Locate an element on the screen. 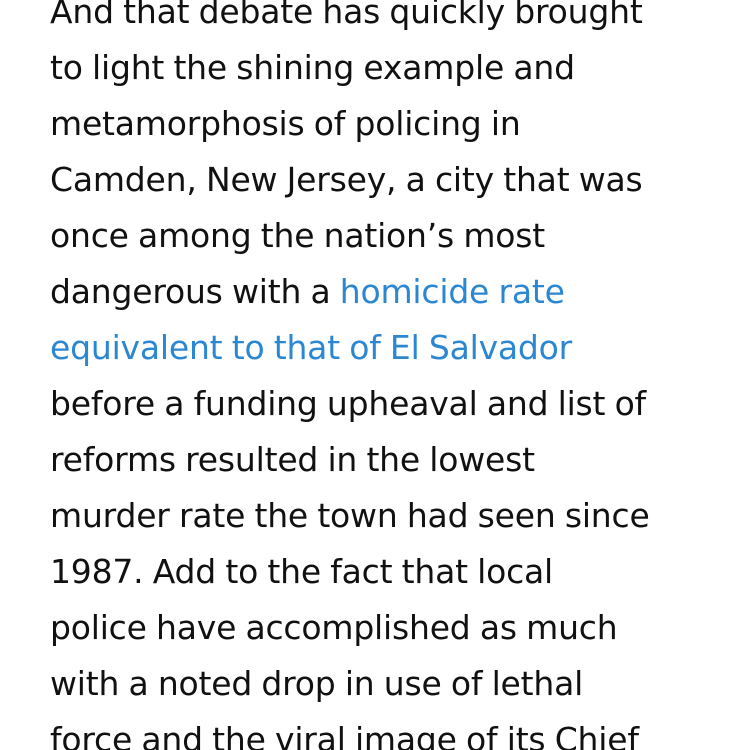 The height and width of the screenshot is (750, 750). text-line: metamorphosis of policing in is located at coordinates (285, 123).